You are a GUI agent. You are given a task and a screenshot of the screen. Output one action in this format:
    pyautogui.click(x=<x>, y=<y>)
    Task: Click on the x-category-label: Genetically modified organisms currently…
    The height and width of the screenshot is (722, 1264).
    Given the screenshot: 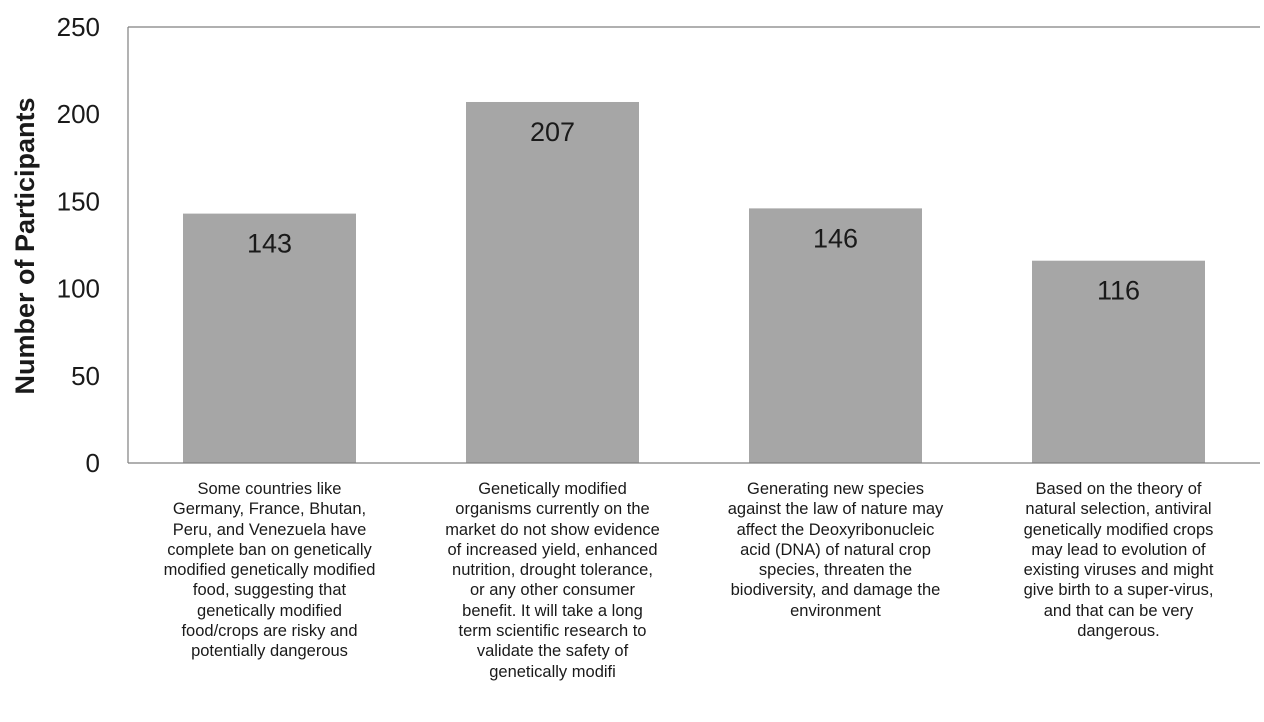 What is the action you would take?
    pyautogui.click(x=552, y=580)
    